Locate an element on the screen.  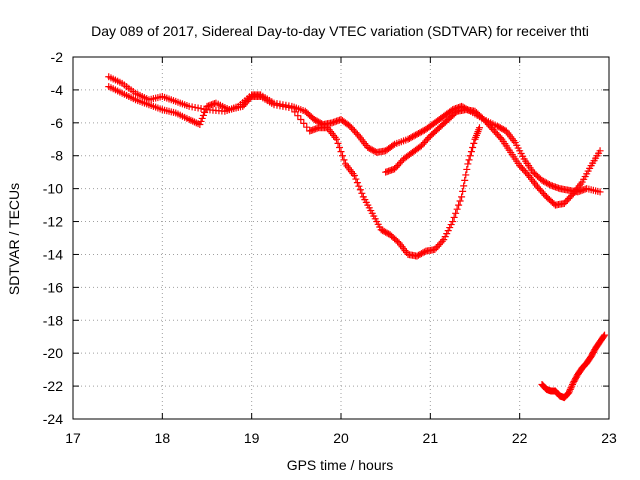
y-tick-label: -14 is located at coordinates (53, 254).